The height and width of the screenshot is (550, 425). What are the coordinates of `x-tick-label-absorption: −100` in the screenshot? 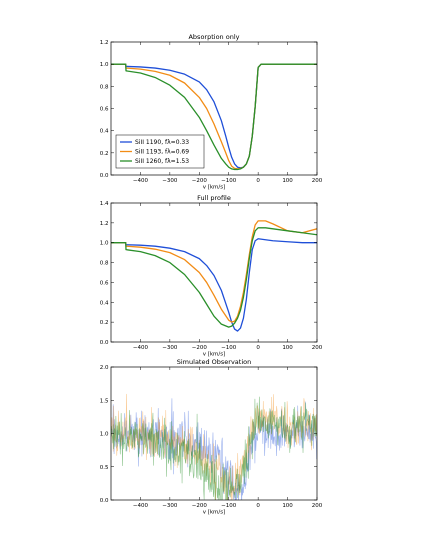 It's located at (229, 181).